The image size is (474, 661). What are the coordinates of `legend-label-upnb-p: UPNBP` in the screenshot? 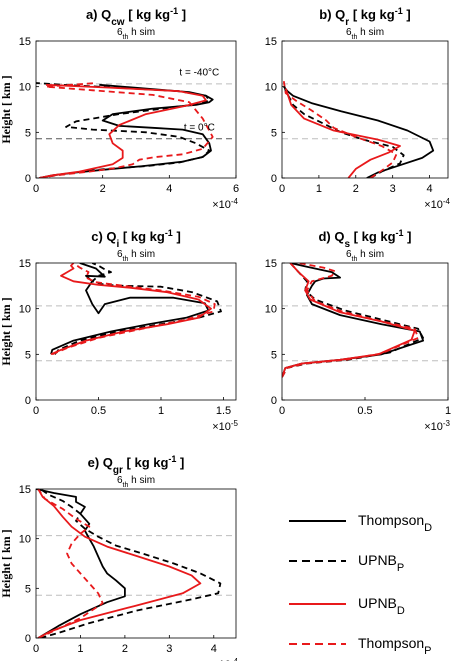 It's located at (381, 563).